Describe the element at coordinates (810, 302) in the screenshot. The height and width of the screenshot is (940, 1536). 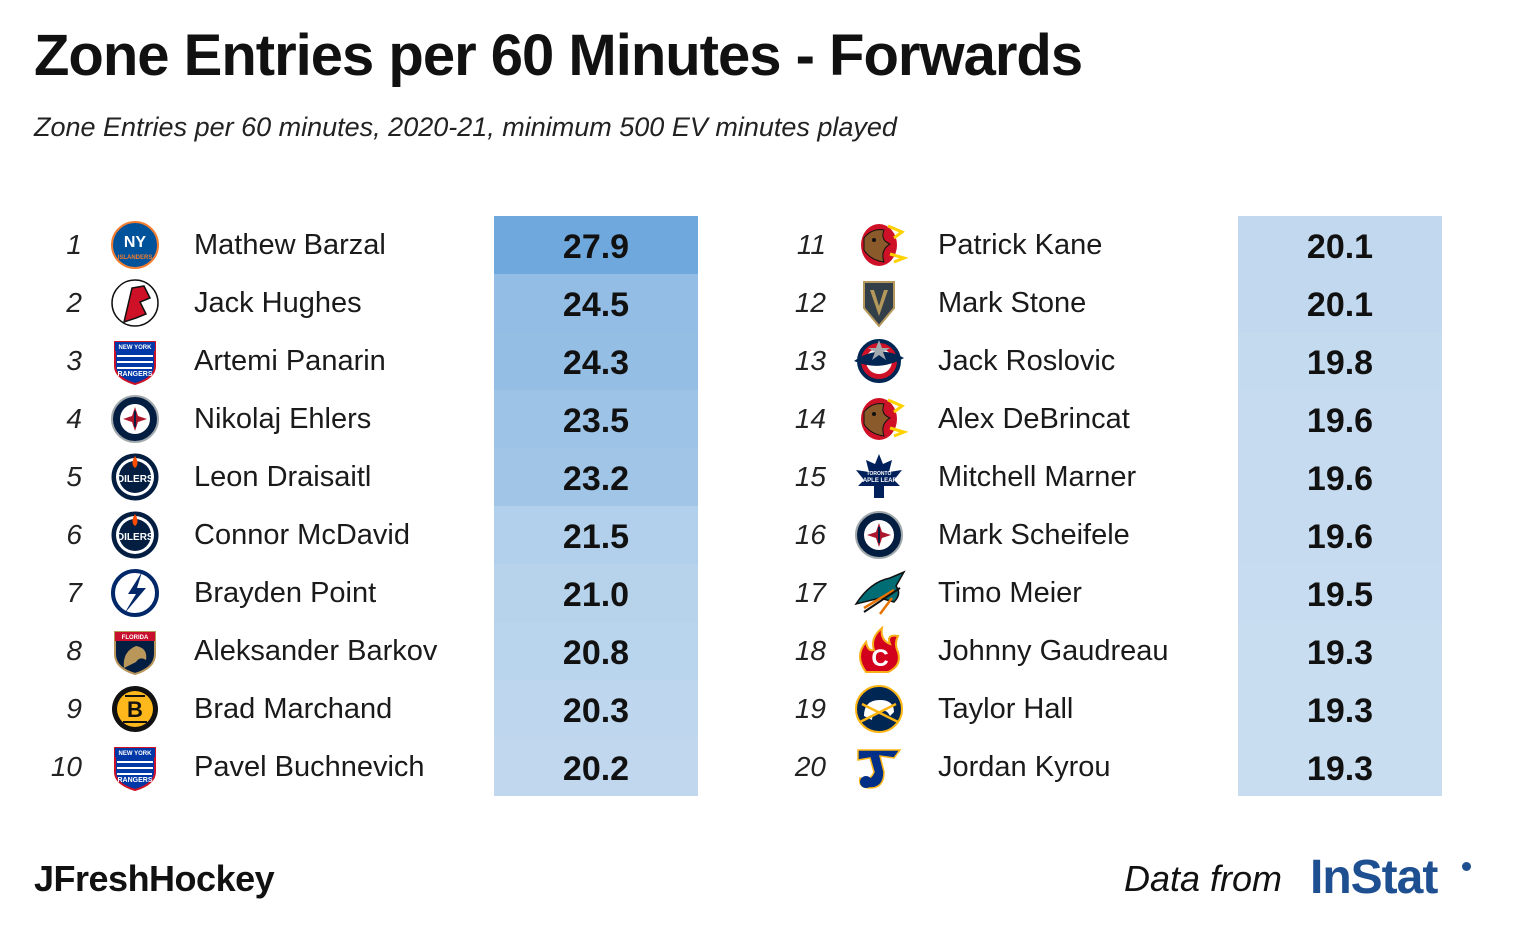
I see `rank-label: 12` at that location.